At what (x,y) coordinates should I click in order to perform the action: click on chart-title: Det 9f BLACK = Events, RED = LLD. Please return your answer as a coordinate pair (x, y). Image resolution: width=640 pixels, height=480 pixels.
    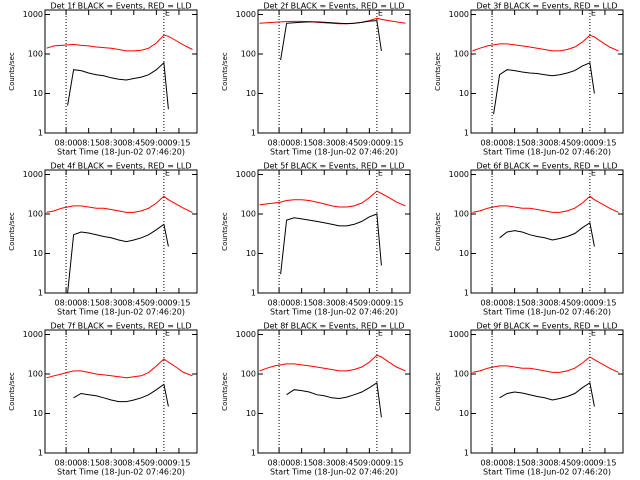
    Looking at the image, I should click on (546, 326).